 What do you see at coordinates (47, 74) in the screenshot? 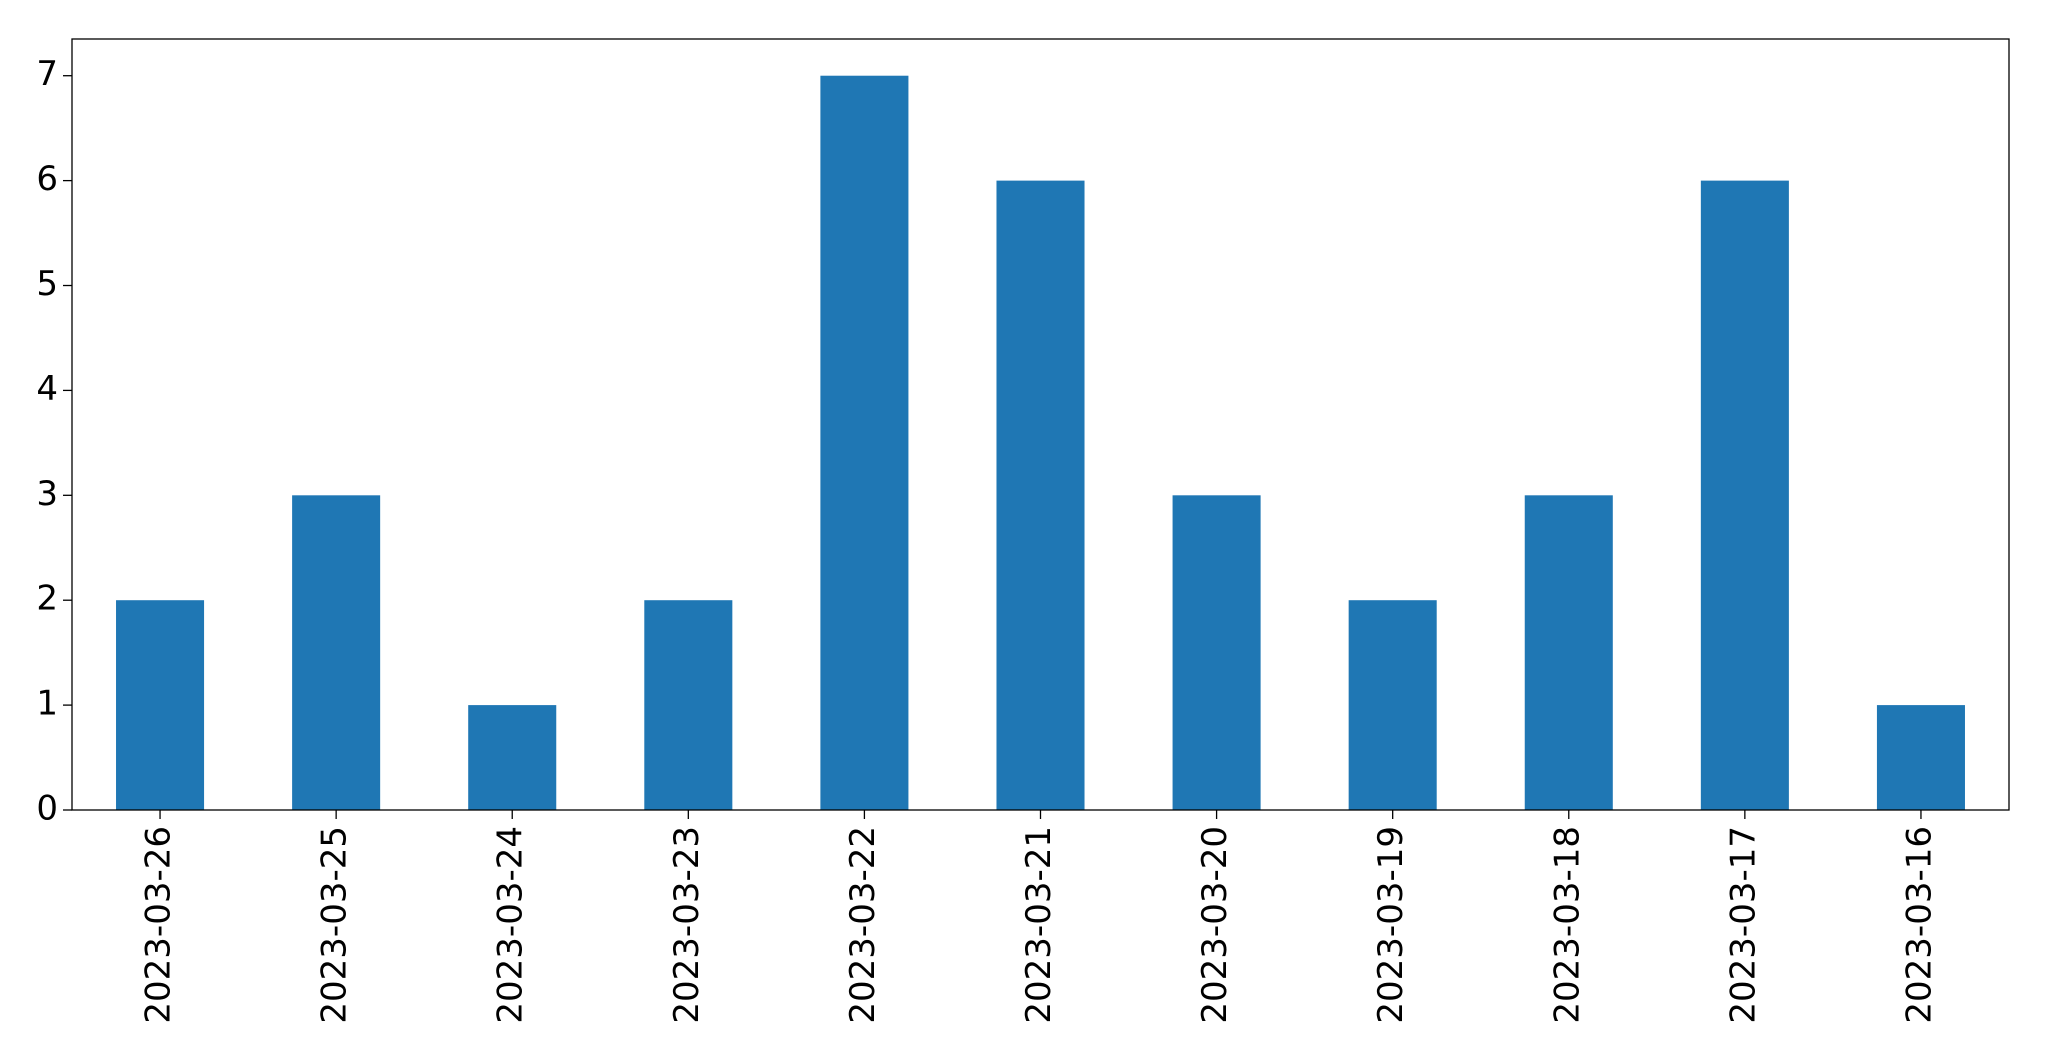
I see `y-tick-label: 7` at bounding box center [47, 74].